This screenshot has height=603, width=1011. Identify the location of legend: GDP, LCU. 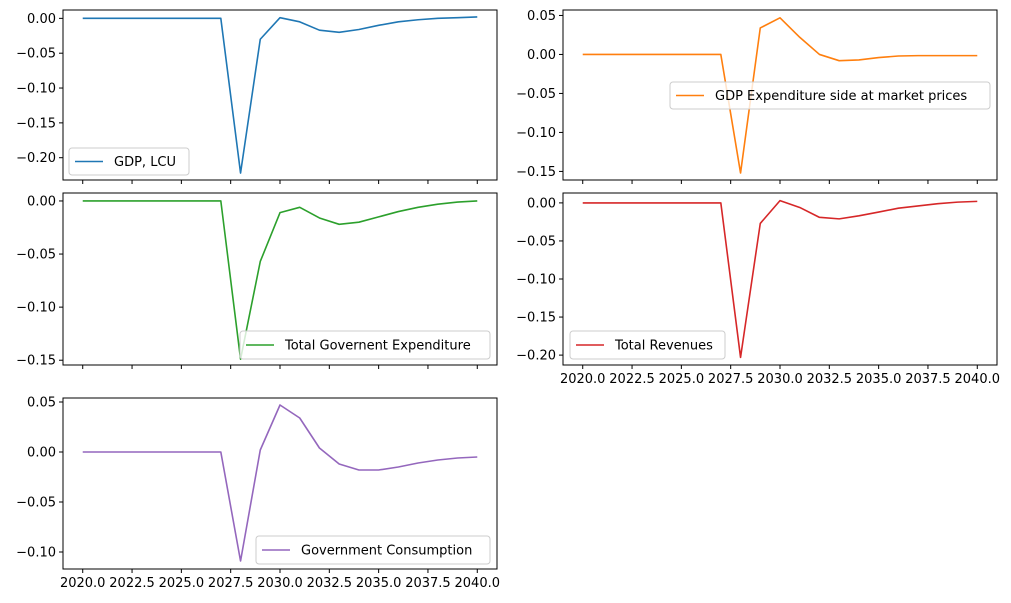
(129, 161).